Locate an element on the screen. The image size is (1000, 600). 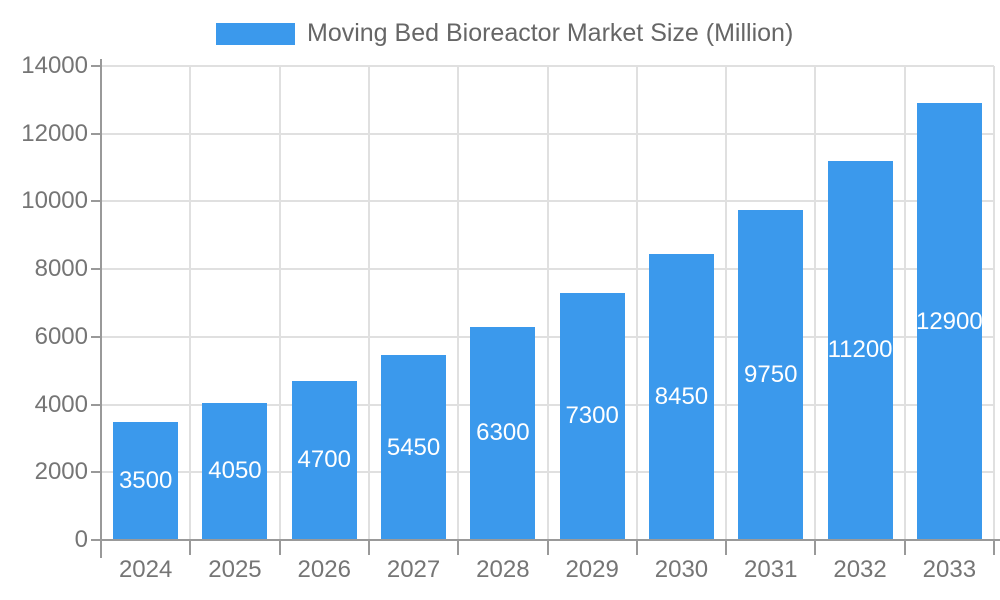
y-axis-label: 4000 is located at coordinates (61, 404).